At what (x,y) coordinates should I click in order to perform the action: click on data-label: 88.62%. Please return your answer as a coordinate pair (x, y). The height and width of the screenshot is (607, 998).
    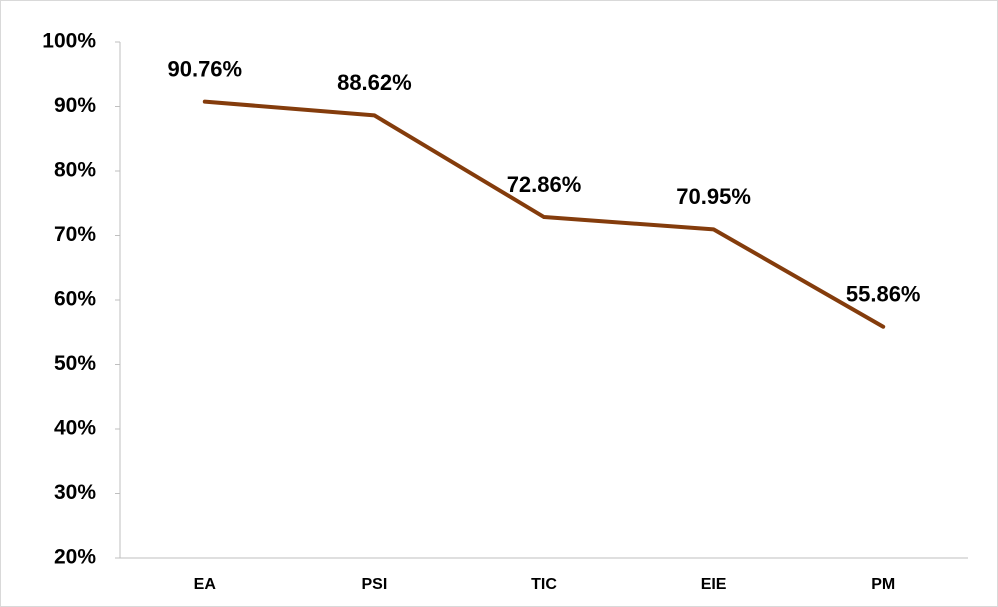
    Looking at the image, I should click on (374, 82).